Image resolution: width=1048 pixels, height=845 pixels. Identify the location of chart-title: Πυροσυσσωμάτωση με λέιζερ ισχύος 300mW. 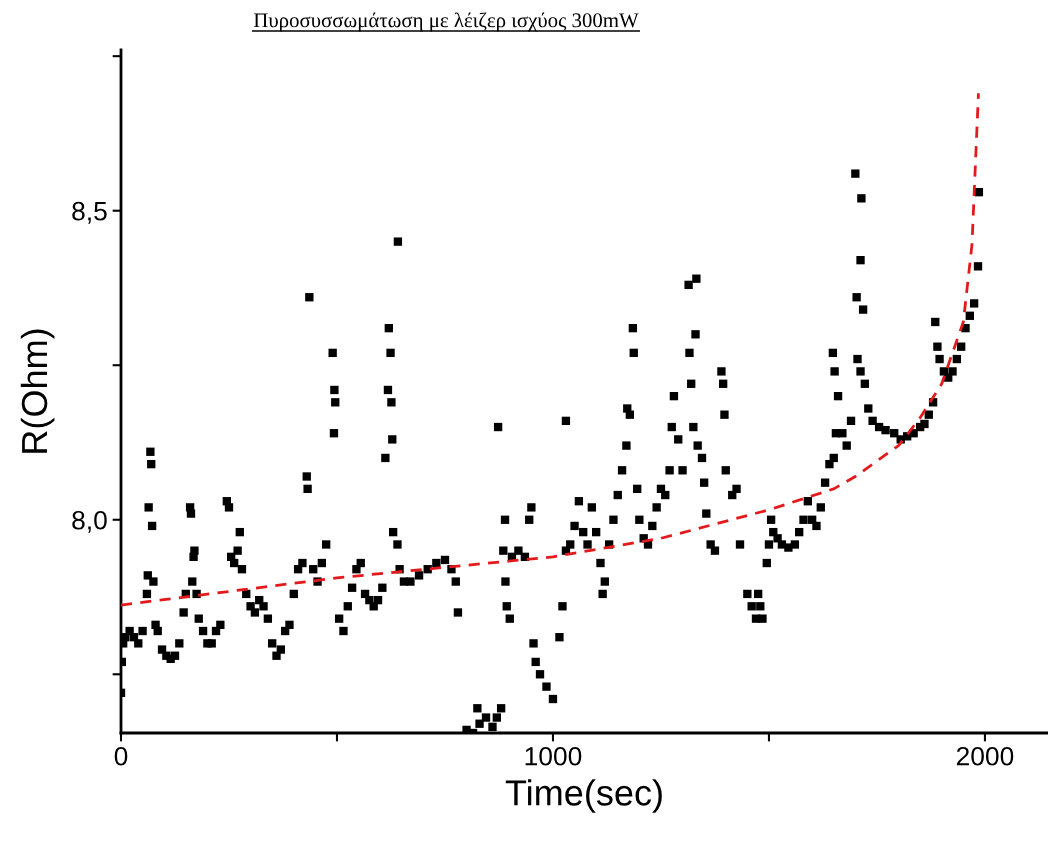
(446, 22).